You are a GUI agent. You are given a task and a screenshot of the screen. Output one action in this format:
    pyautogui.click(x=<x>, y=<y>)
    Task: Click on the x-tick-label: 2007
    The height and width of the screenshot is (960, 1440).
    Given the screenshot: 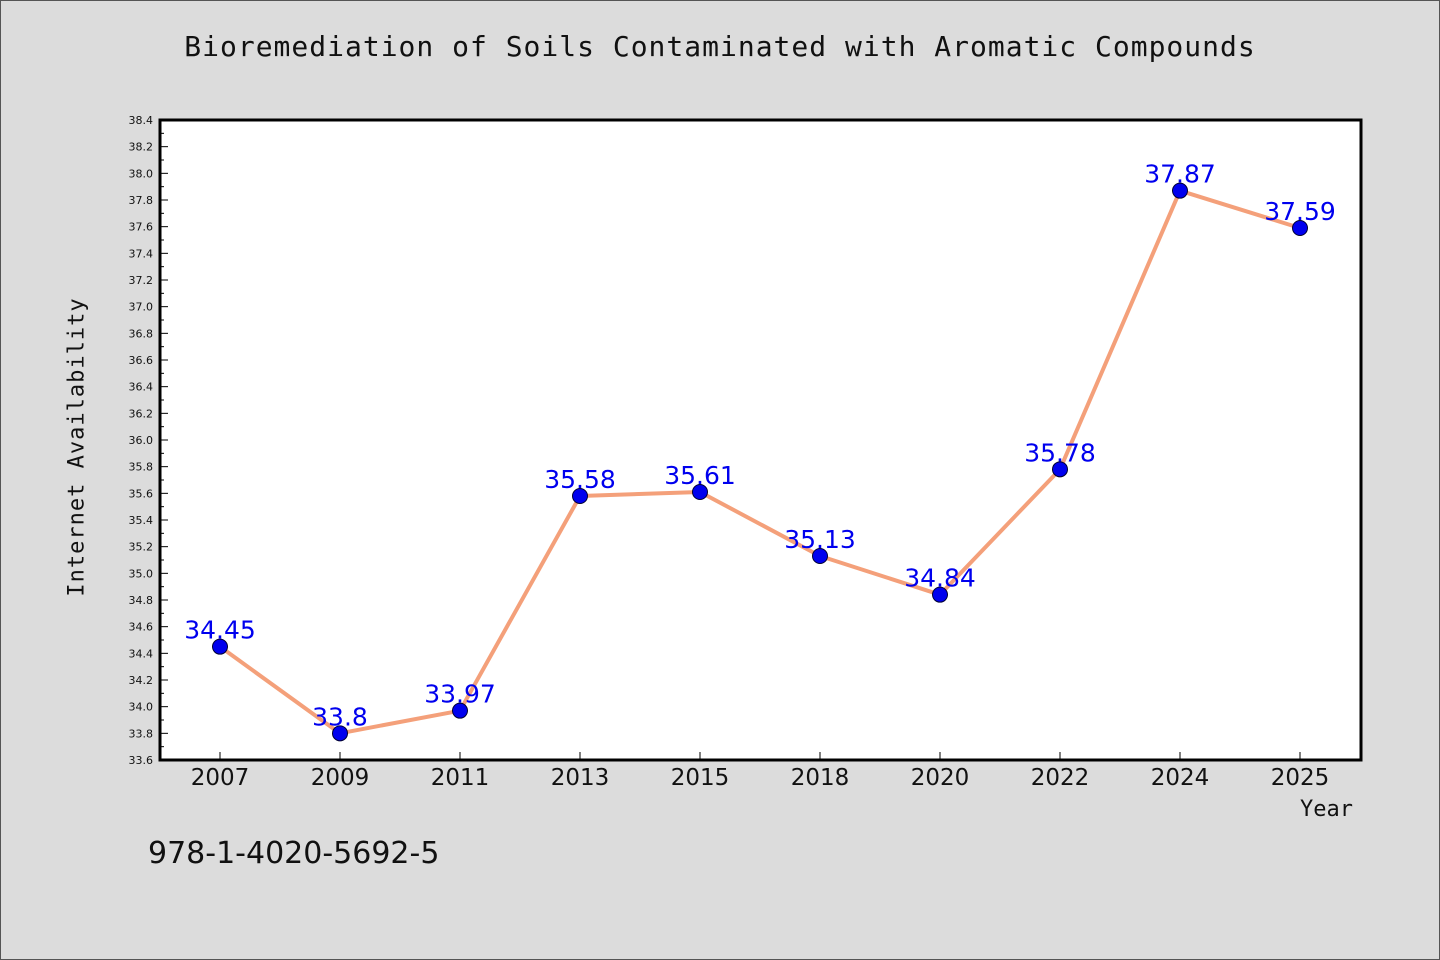 What is the action you would take?
    pyautogui.click(x=220, y=778)
    